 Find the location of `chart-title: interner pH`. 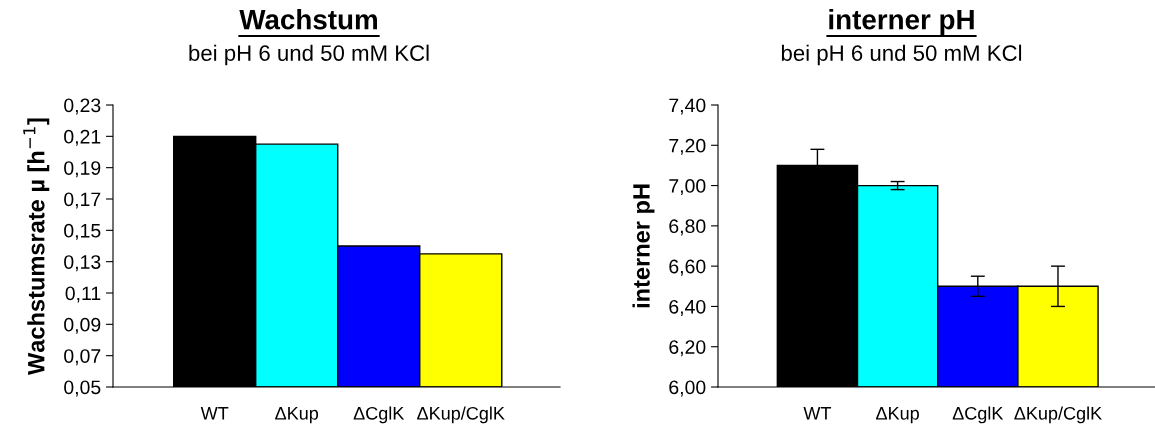

chart-title: interner pH is located at coordinates (901, 22).